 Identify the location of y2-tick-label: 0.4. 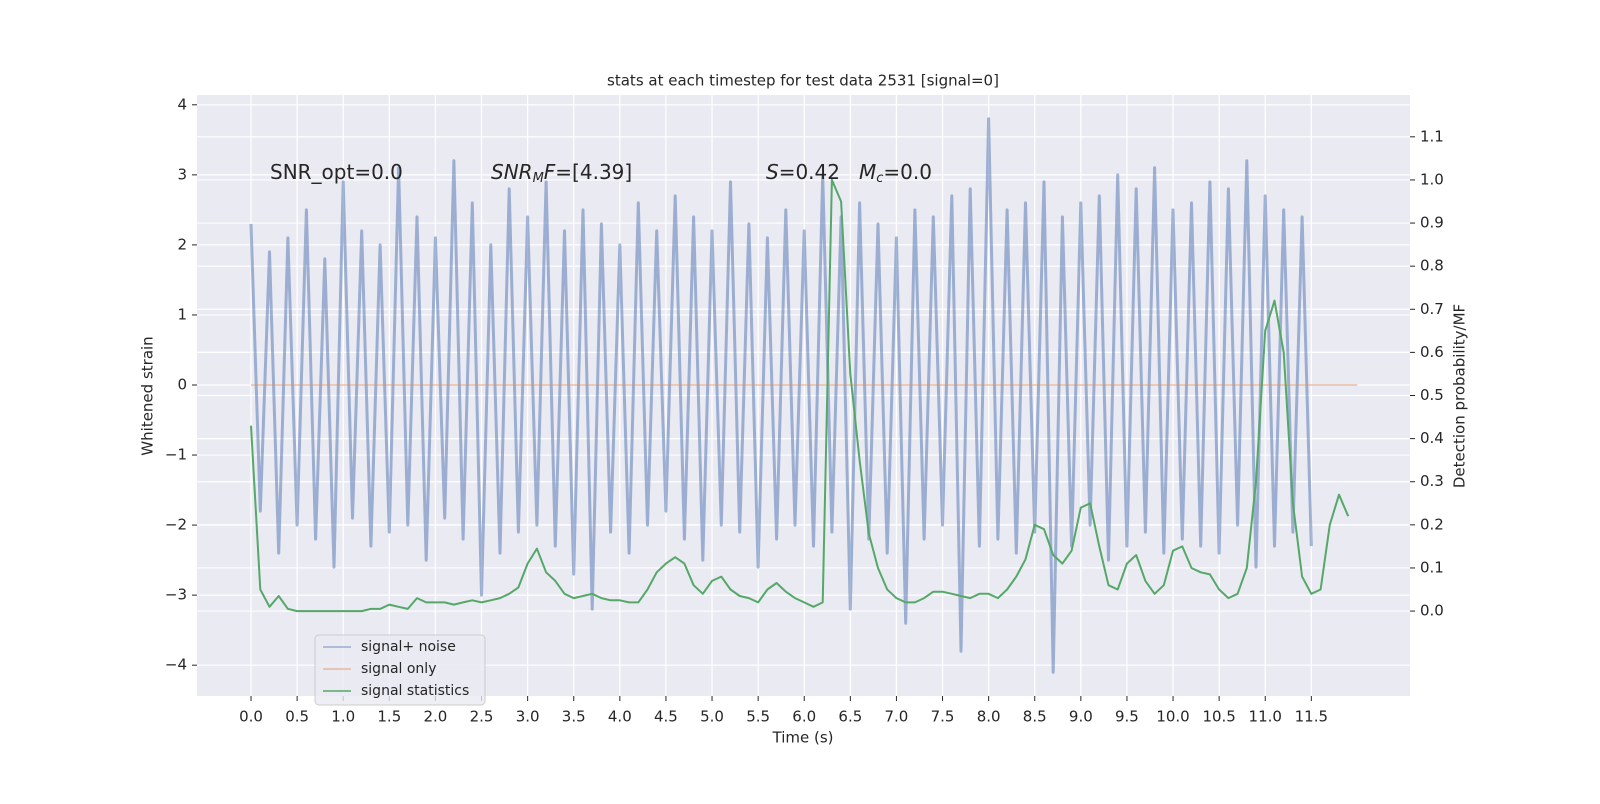
(1432, 438).